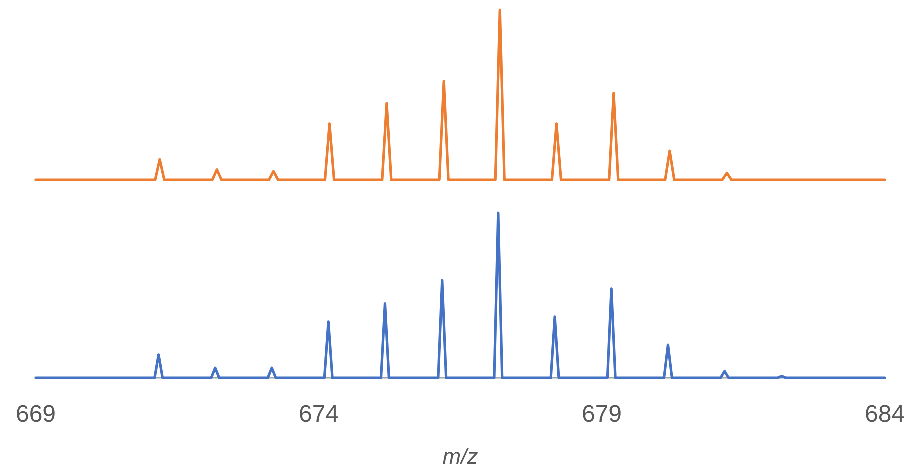 This screenshot has height=474, width=917. What do you see at coordinates (460, 456) in the screenshot?
I see `x-axis-title: m/z` at bounding box center [460, 456].